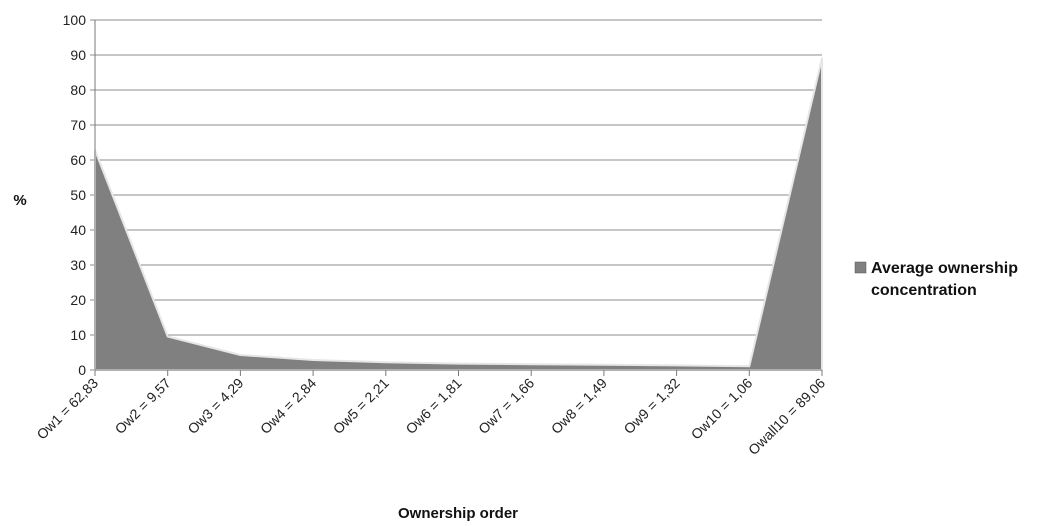 Image resolution: width=1056 pixels, height=526 pixels. I want to click on legend-swatch, so click(860, 267).